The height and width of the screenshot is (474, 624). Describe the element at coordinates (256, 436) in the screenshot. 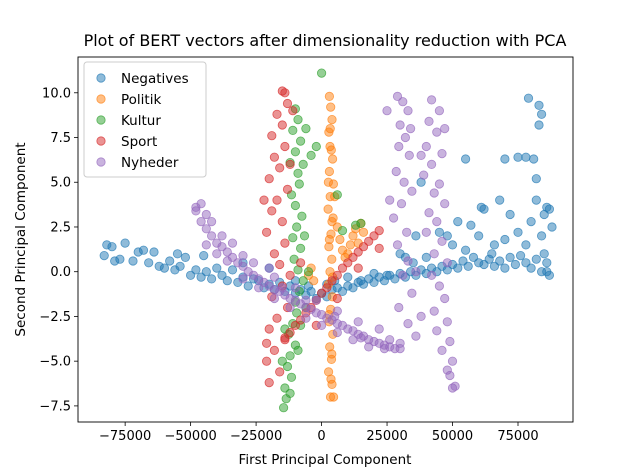

I see `x-tick-label: −25000` at that location.